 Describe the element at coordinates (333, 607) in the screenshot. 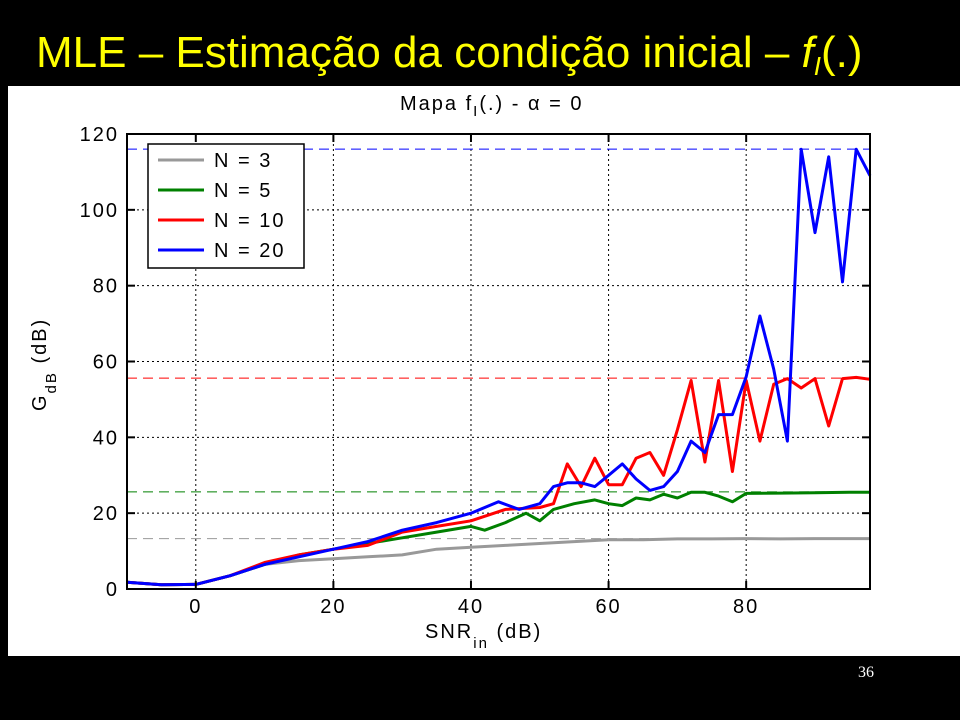

I see `x-tick-label: 20` at that location.